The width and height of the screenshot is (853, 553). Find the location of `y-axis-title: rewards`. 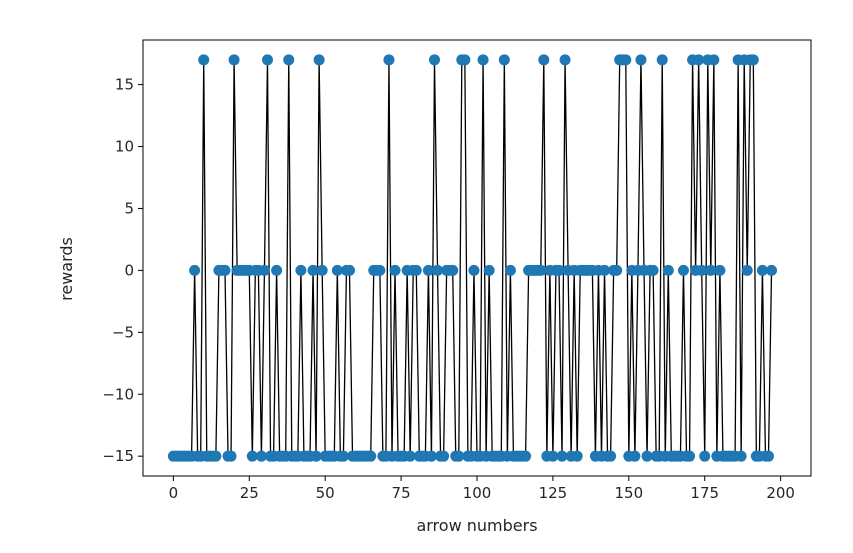

y-axis-title: rewards is located at coordinates (66, 269).